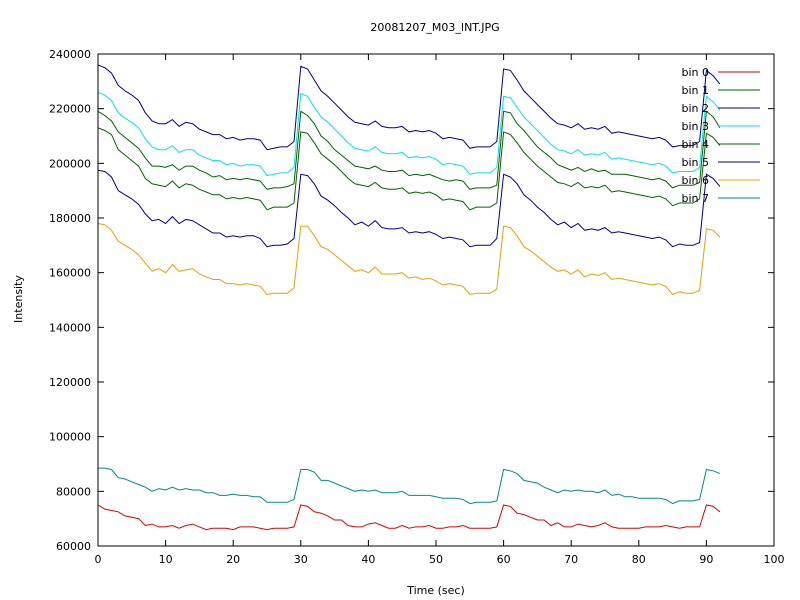 The image size is (800, 600). Describe the element at coordinates (695, 198) in the screenshot. I see `legend-label: bin 7` at that location.